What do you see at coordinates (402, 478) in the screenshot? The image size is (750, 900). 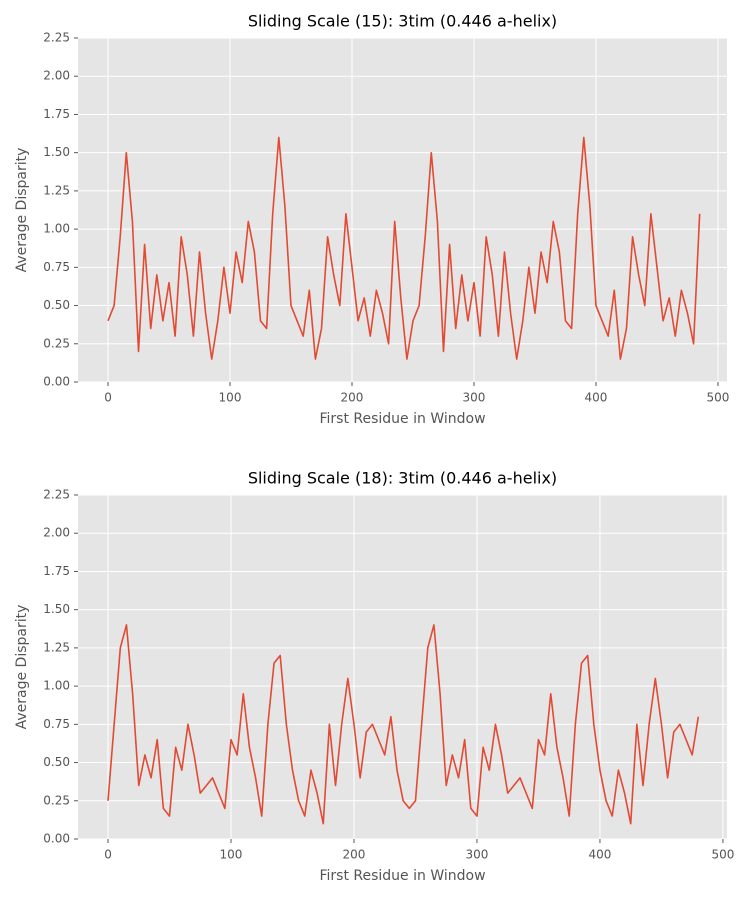 I see `chart-title: Sliding Scale (18): 3tim (0.446 a-helix)` at bounding box center [402, 478].